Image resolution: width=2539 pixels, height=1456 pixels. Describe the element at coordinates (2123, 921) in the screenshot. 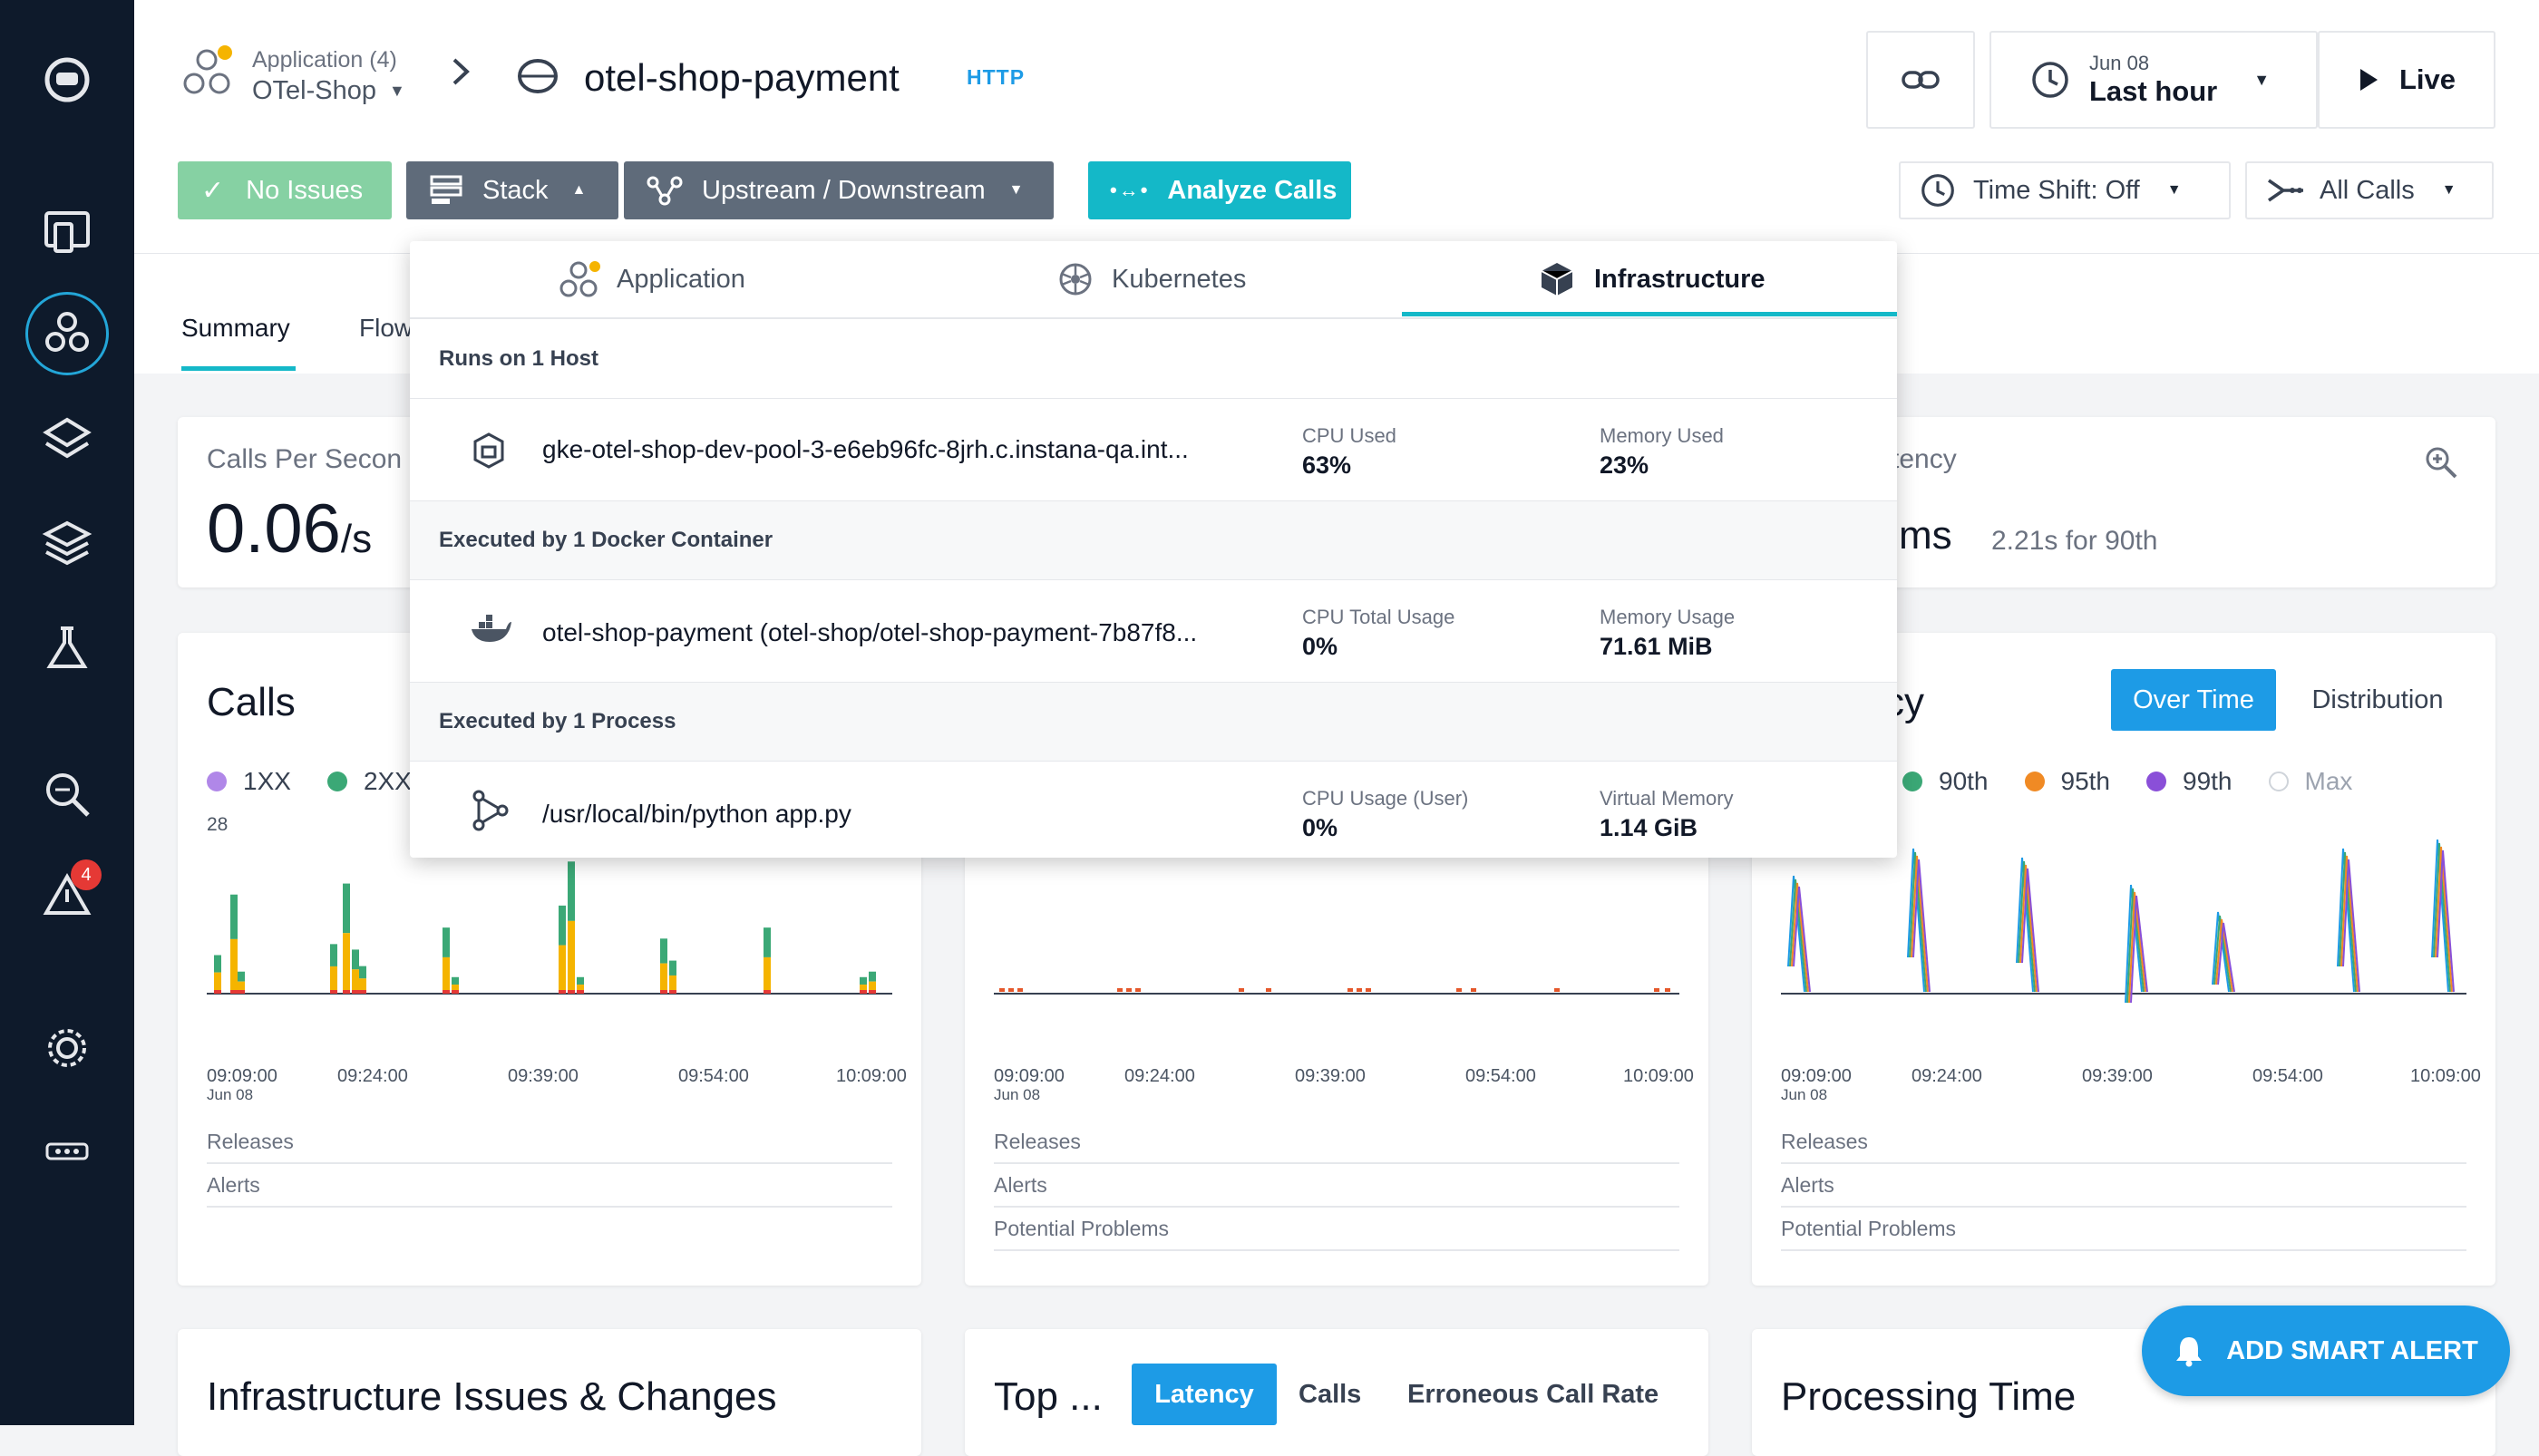

I see `latency-chart-svg` at that location.